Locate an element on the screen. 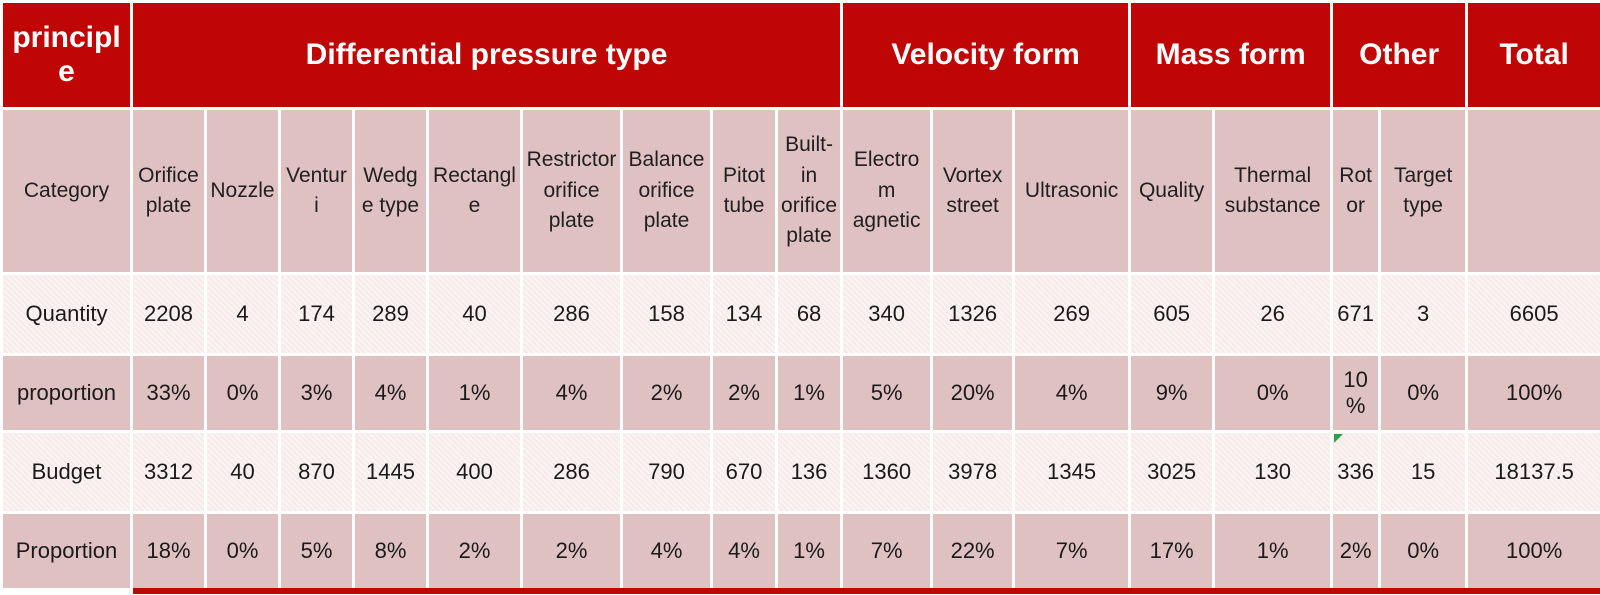 The image size is (1600, 595). row-label: Quantity is located at coordinates (66, 314).